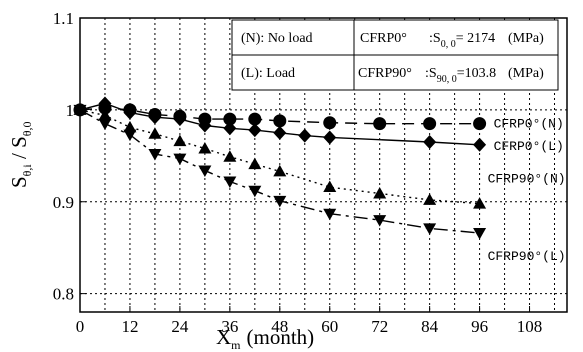 The width and height of the screenshot is (583, 352). Describe the element at coordinates (80, 326) in the screenshot. I see `x-tick-label: 0` at that location.